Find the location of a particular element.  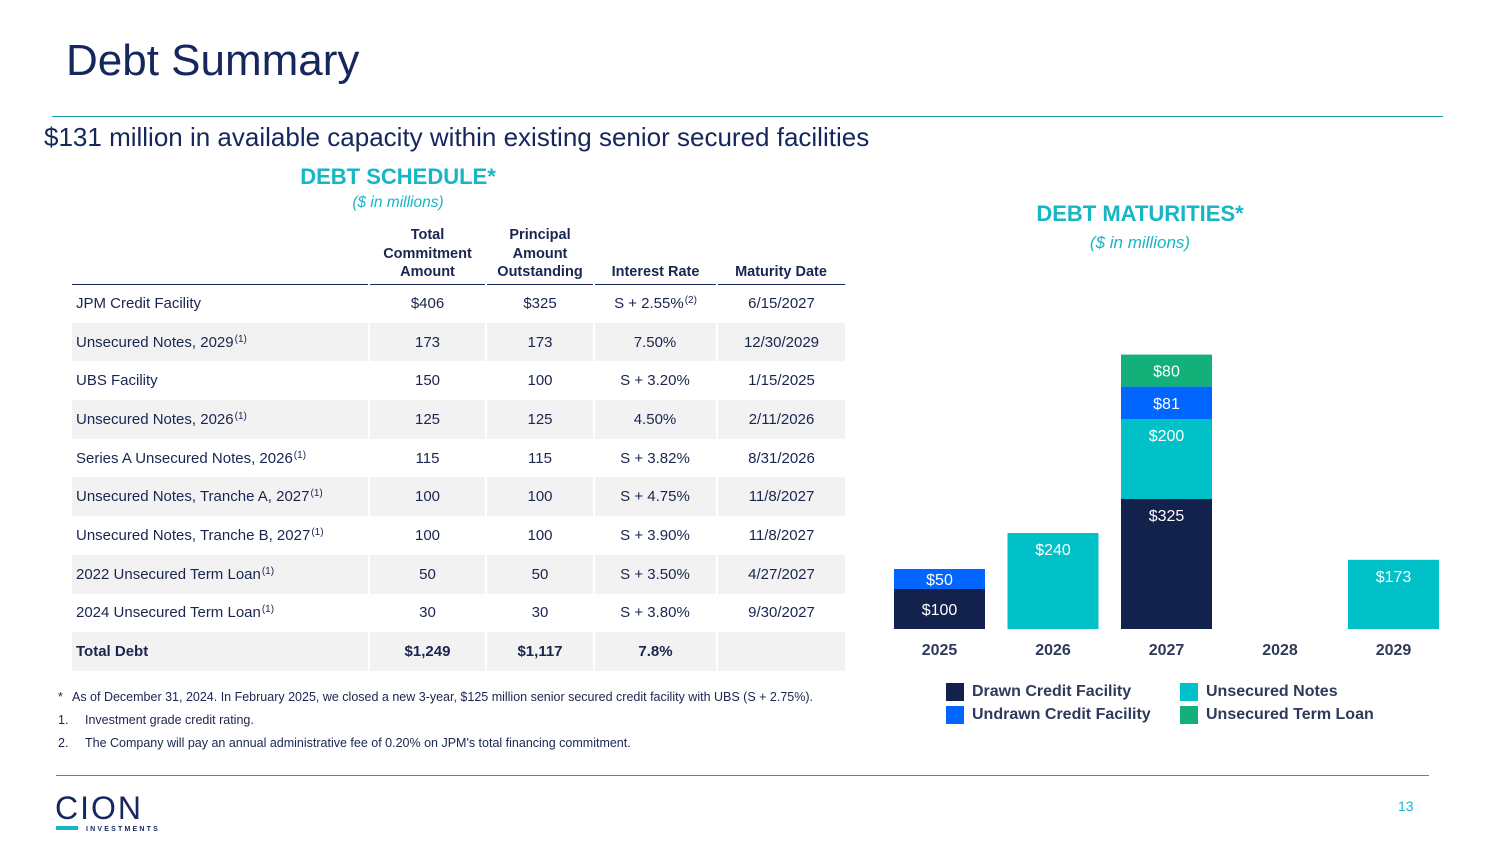

data-label: $100 is located at coordinates (940, 610).